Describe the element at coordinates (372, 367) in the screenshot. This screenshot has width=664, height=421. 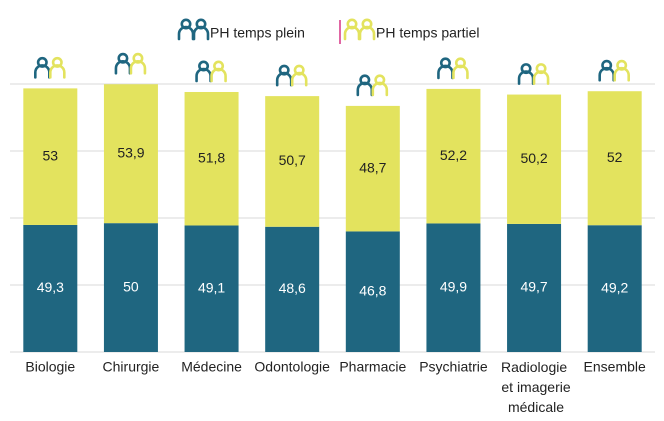
I see `x-tick-label: Pharmacie` at that location.